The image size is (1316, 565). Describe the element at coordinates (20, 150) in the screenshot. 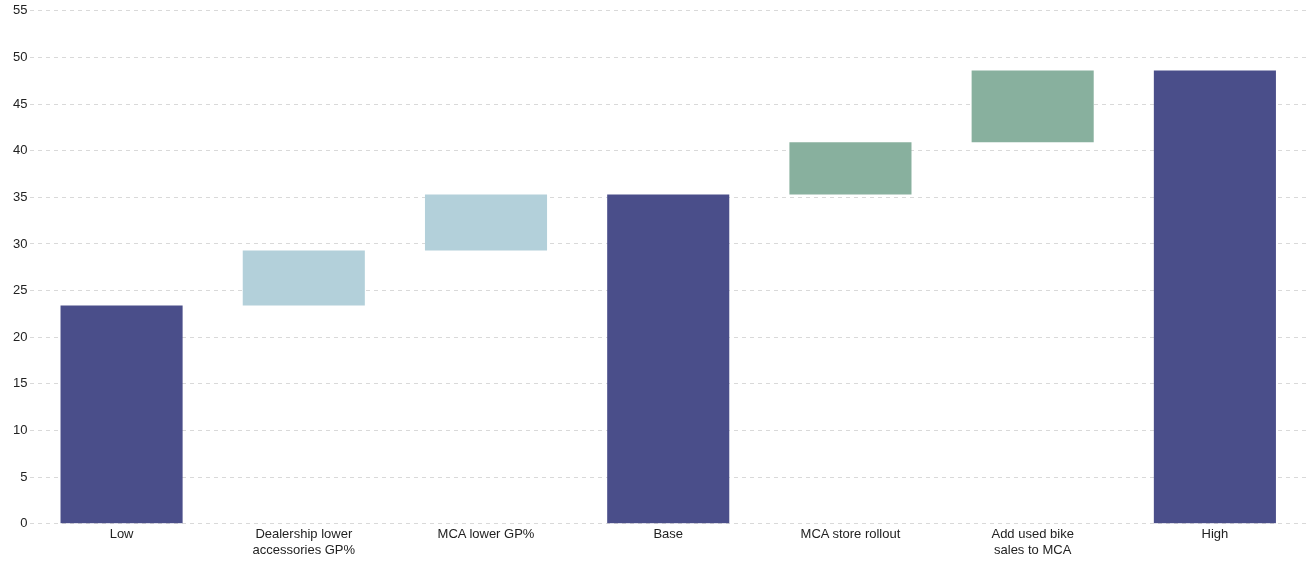

I see `y-tick-label: 40` at that location.